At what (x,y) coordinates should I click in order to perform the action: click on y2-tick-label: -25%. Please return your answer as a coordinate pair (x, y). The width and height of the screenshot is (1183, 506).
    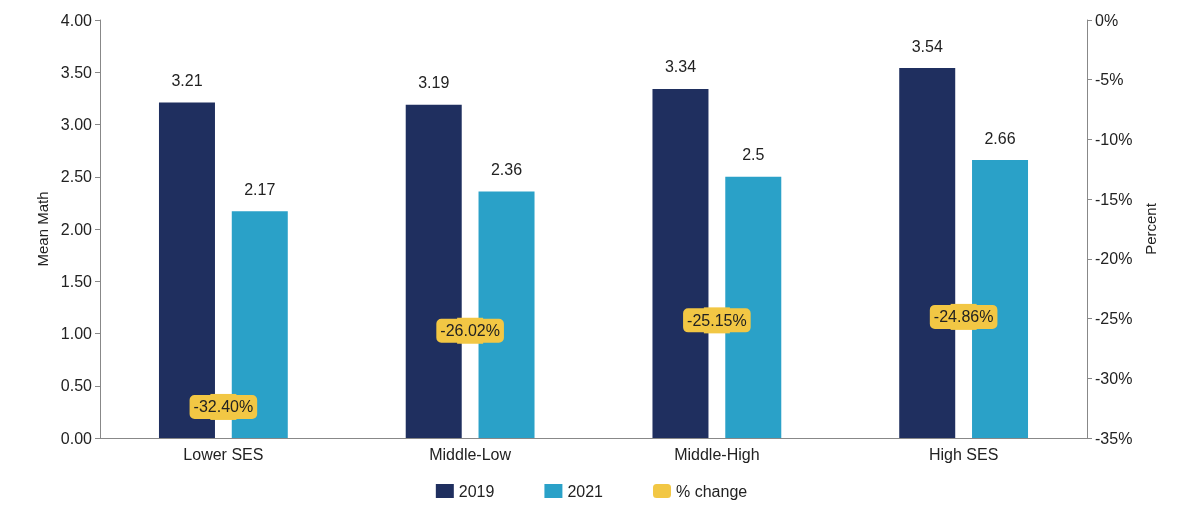
    Looking at the image, I should click on (1114, 319).